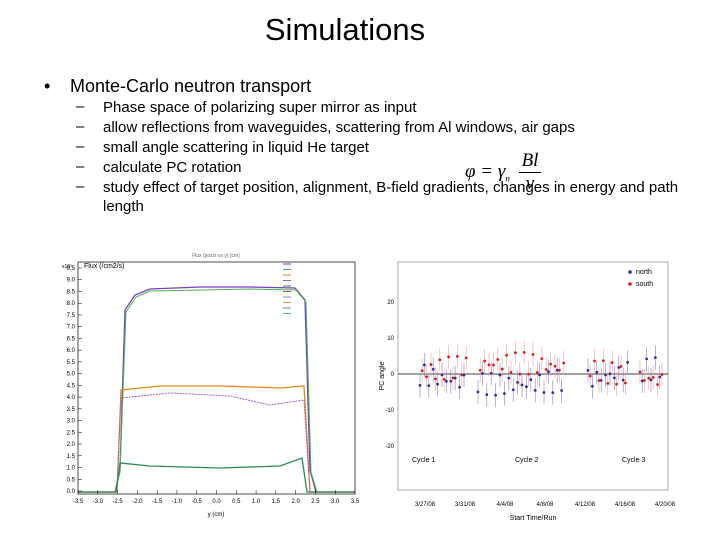 The width and height of the screenshot is (720, 540). I want to click on denominator: v, so click(530, 183).